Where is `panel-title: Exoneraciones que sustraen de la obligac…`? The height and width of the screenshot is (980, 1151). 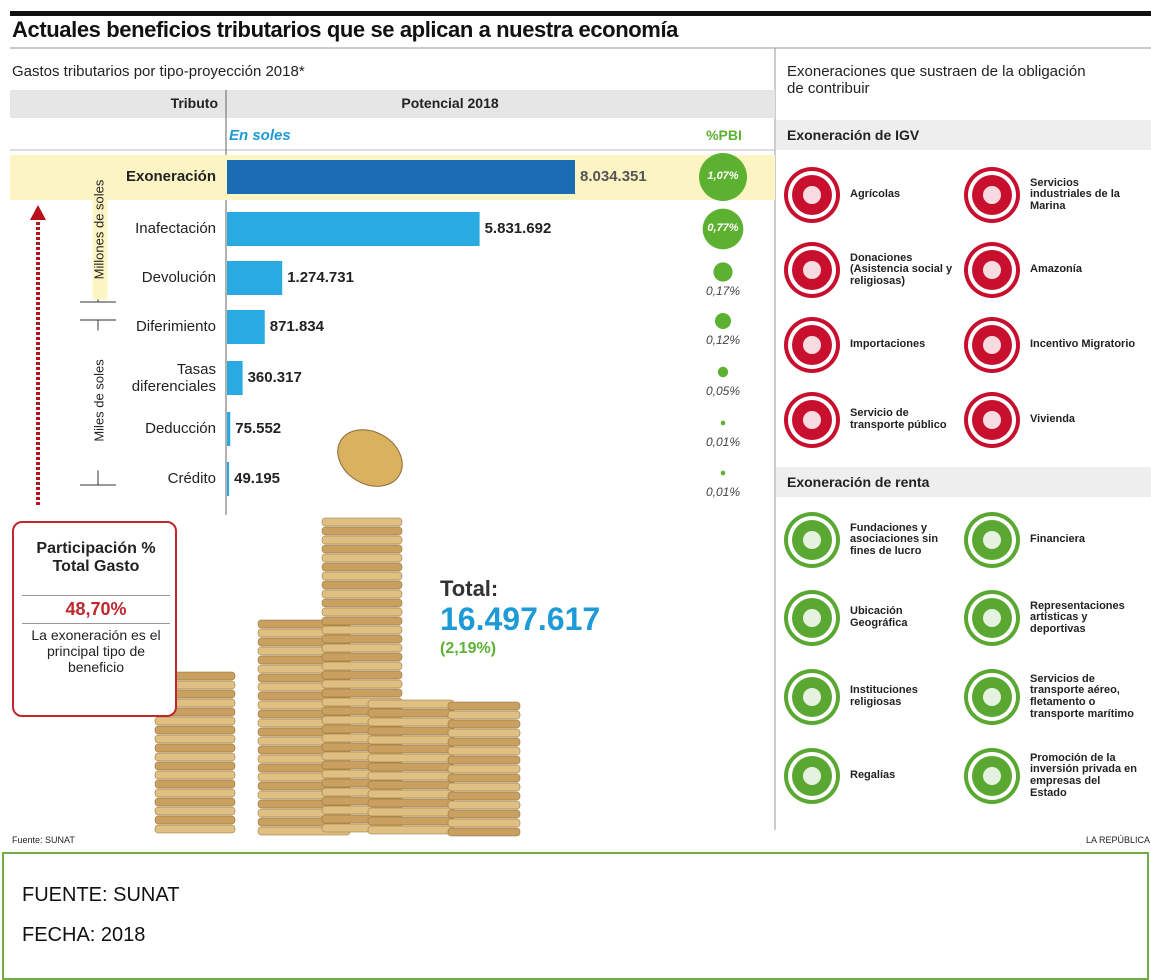 panel-title: Exoneraciones que sustraen de la obligac… is located at coordinates (936, 80).